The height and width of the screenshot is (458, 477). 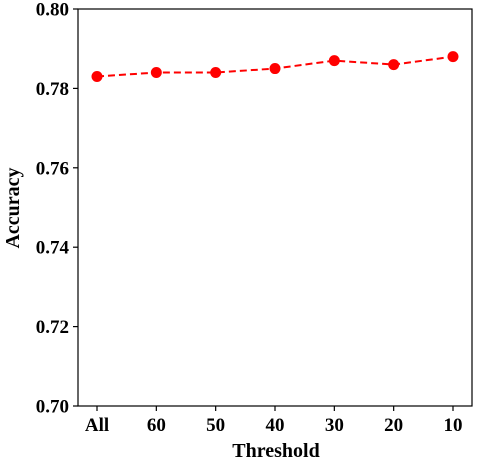 What do you see at coordinates (52, 327) in the screenshot?
I see `y-tick-label: 0.72` at bounding box center [52, 327].